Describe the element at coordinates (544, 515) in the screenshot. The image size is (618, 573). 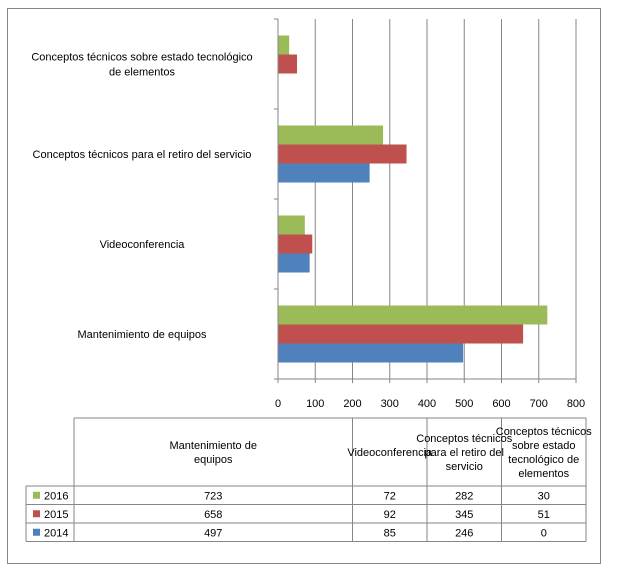
I see `table-value: 51` at that location.